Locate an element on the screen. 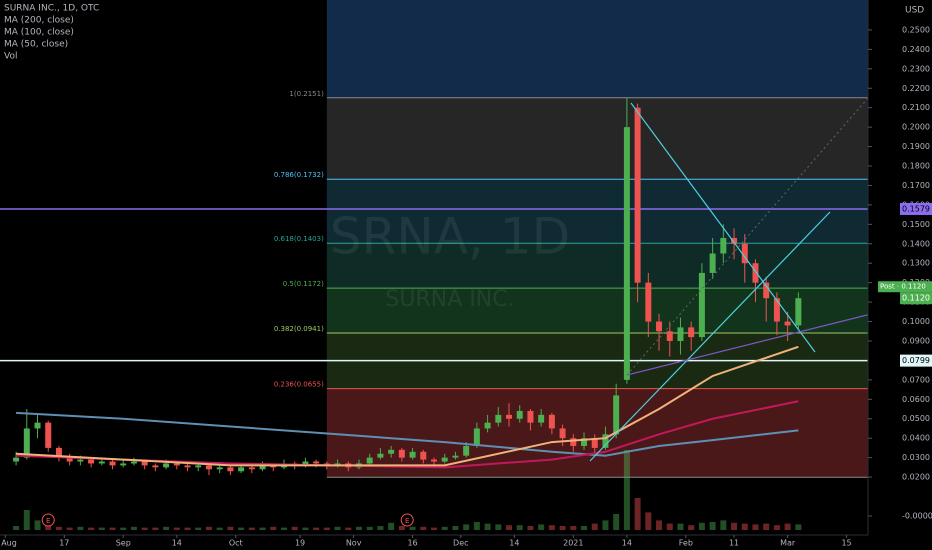 The width and height of the screenshot is (932, 550). x-tick-label: Feb is located at coordinates (686, 543).